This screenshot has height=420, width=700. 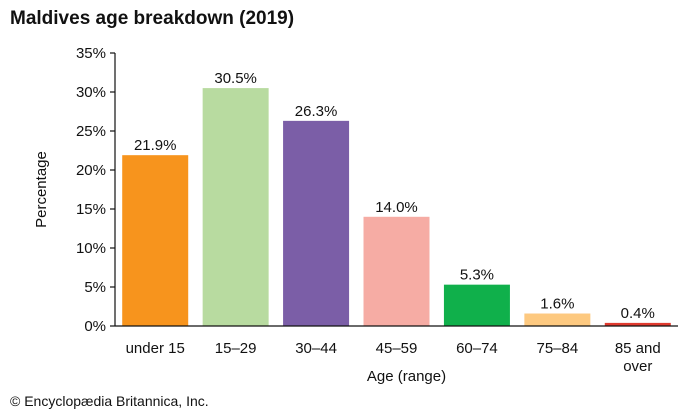 What do you see at coordinates (557, 304) in the screenshot?
I see `data-label-5: 1.6%` at bounding box center [557, 304].